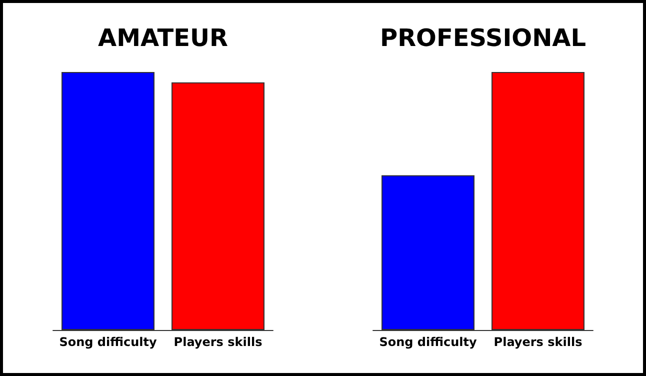 Image resolution: width=646 pixels, height=376 pixels. Describe the element at coordinates (483, 38) in the screenshot. I see `chart-title: PROFESSIONAL` at that location.